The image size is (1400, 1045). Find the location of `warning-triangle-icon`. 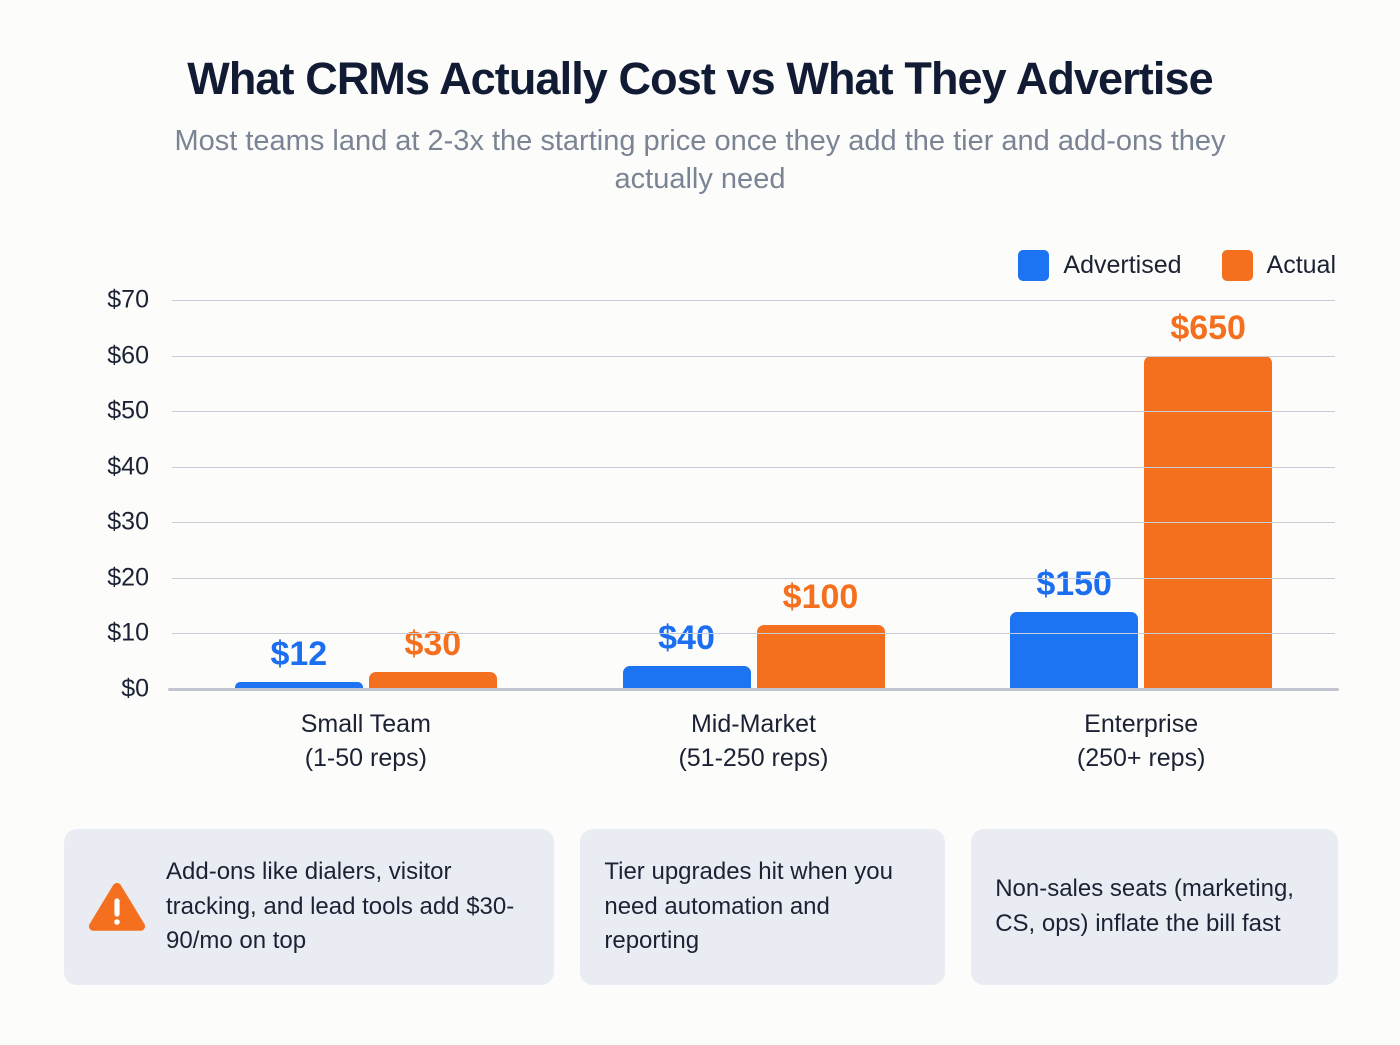

warning-triangle-icon is located at coordinates (117, 906).